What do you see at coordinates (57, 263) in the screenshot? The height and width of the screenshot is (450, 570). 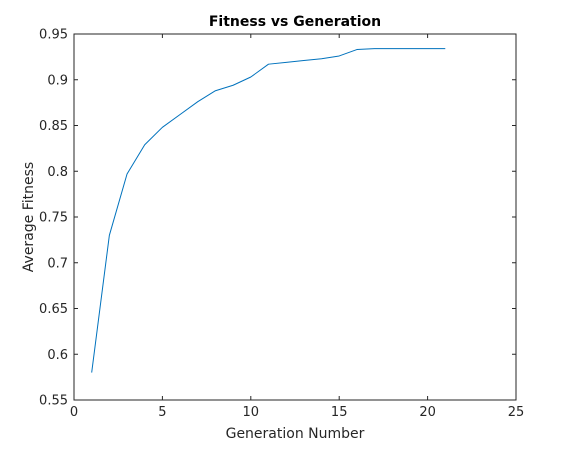 I see `y-tick-label: 0.7` at bounding box center [57, 263].